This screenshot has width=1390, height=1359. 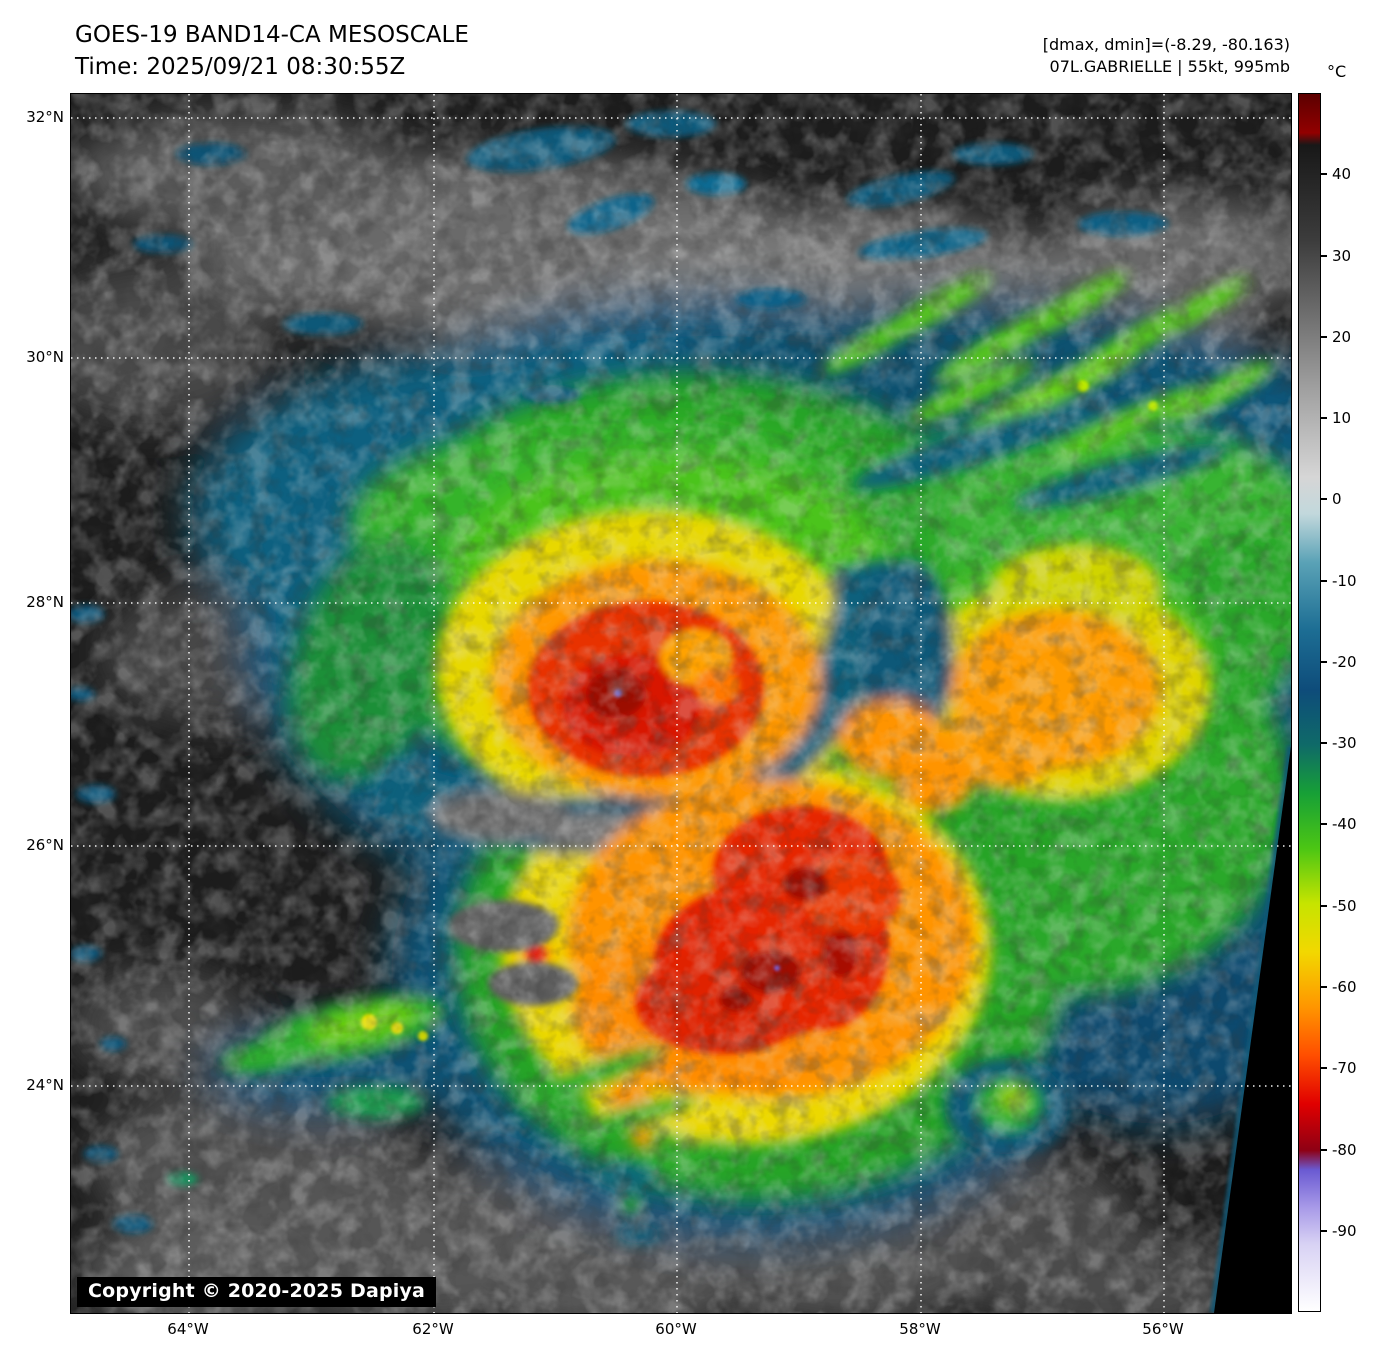 What do you see at coordinates (1344, 824) in the screenshot?
I see `colorbar-tick-label: -40` at bounding box center [1344, 824].